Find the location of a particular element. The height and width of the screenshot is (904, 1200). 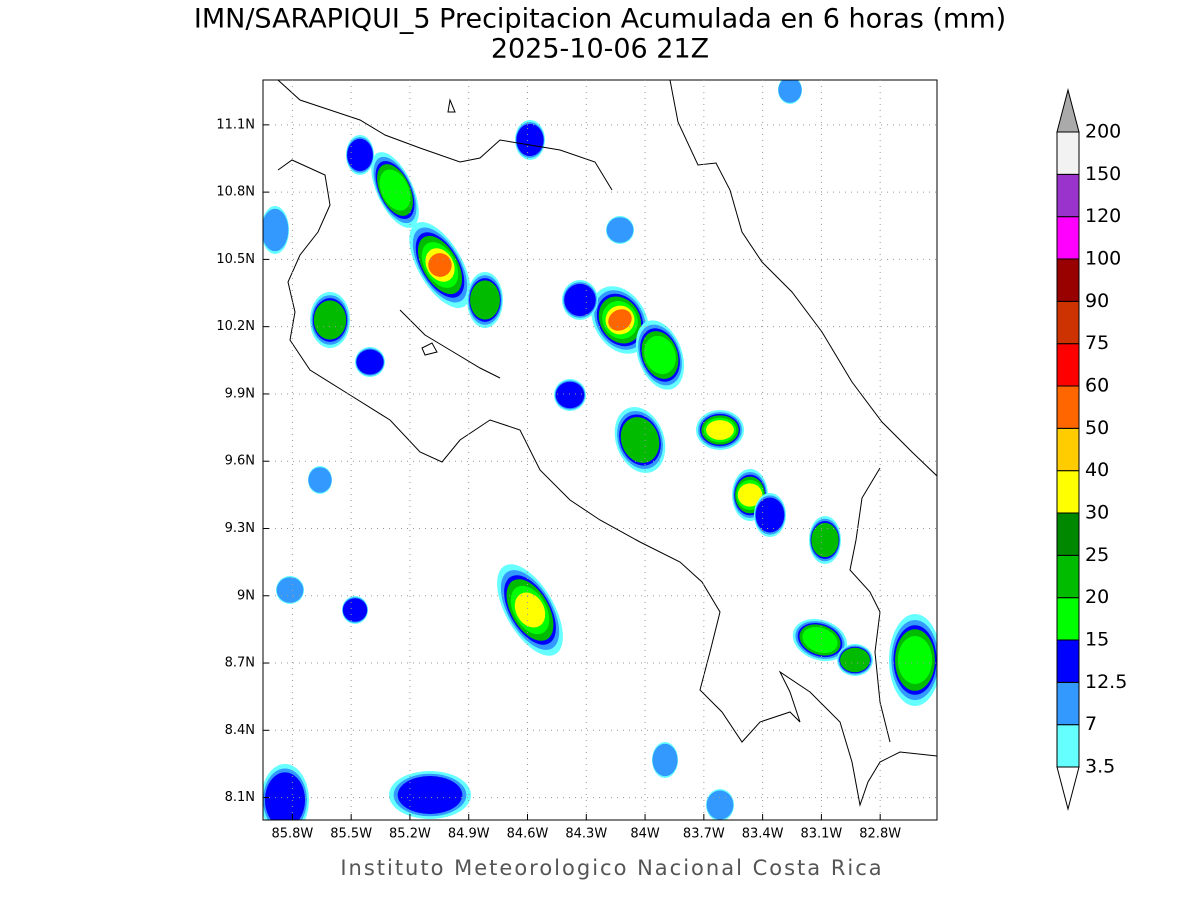

y-tick-label: 10.5N is located at coordinates (235, 259).